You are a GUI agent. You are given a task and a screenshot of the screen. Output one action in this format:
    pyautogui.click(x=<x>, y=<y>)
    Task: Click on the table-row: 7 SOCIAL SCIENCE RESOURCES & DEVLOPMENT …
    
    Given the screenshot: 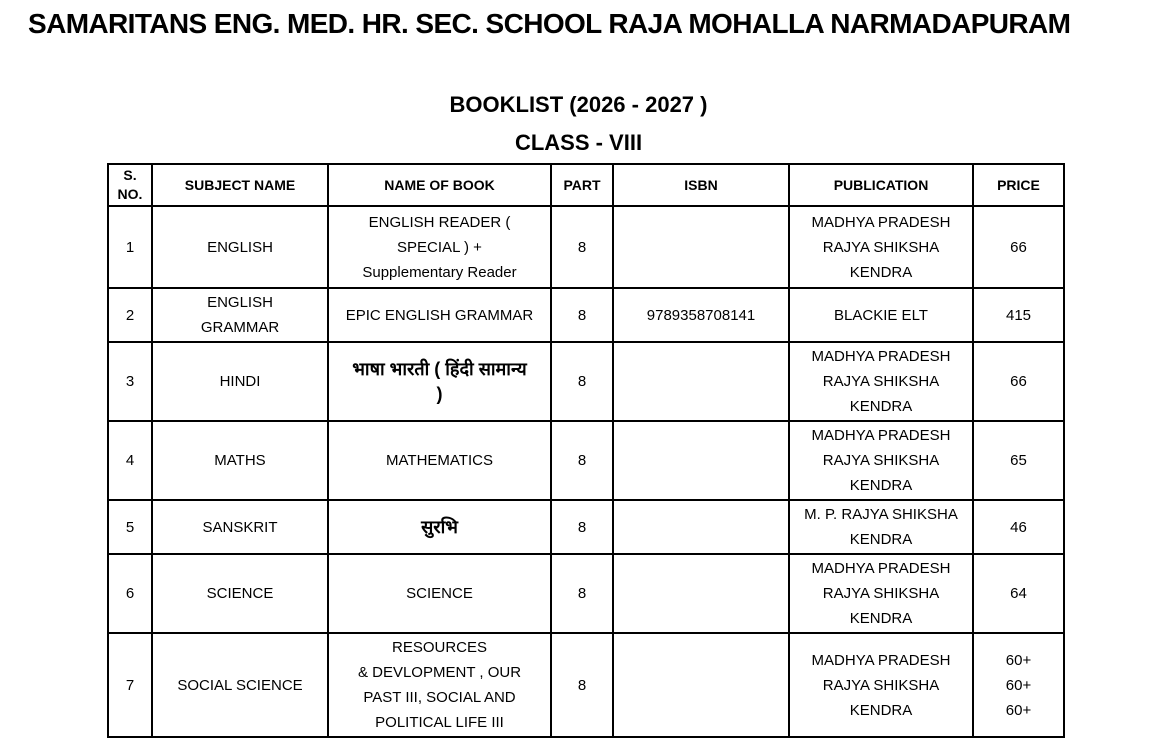 What is the action you would take?
    pyautogui.click(x=586, y=685)
    